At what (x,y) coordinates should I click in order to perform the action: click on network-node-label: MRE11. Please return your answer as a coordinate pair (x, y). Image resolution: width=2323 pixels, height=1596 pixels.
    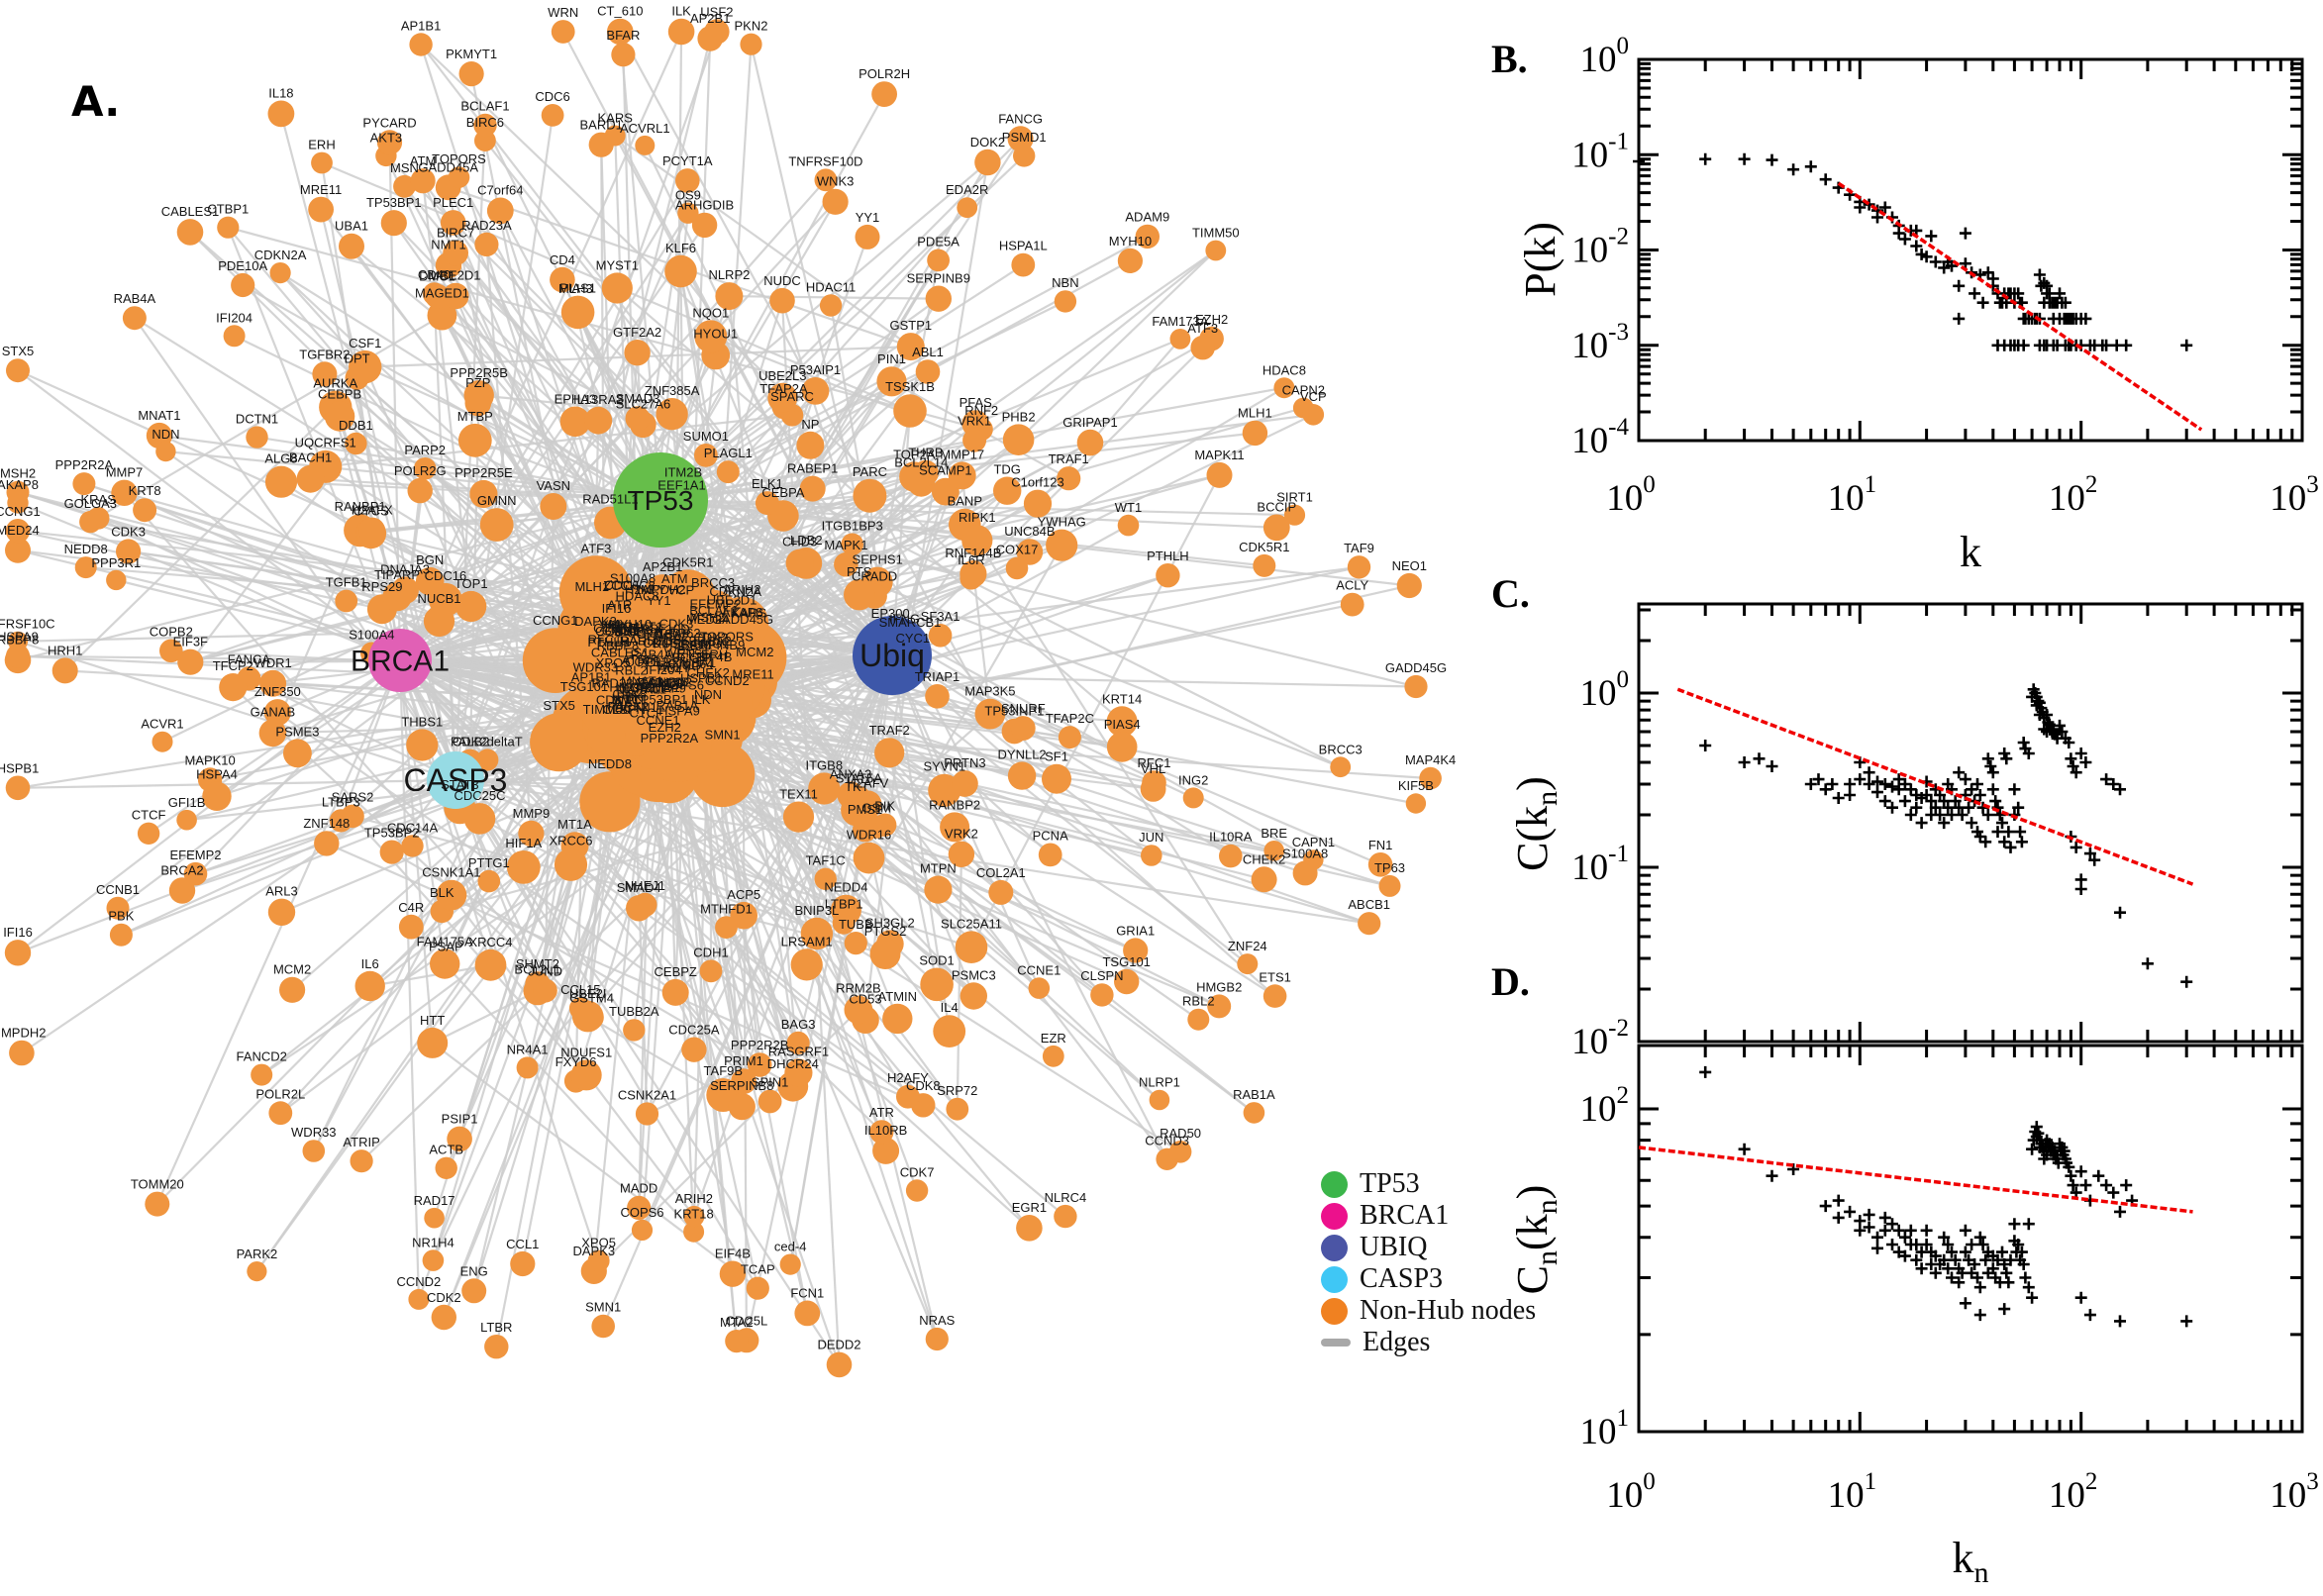
    Looking at the image, I should click on (752, 675).